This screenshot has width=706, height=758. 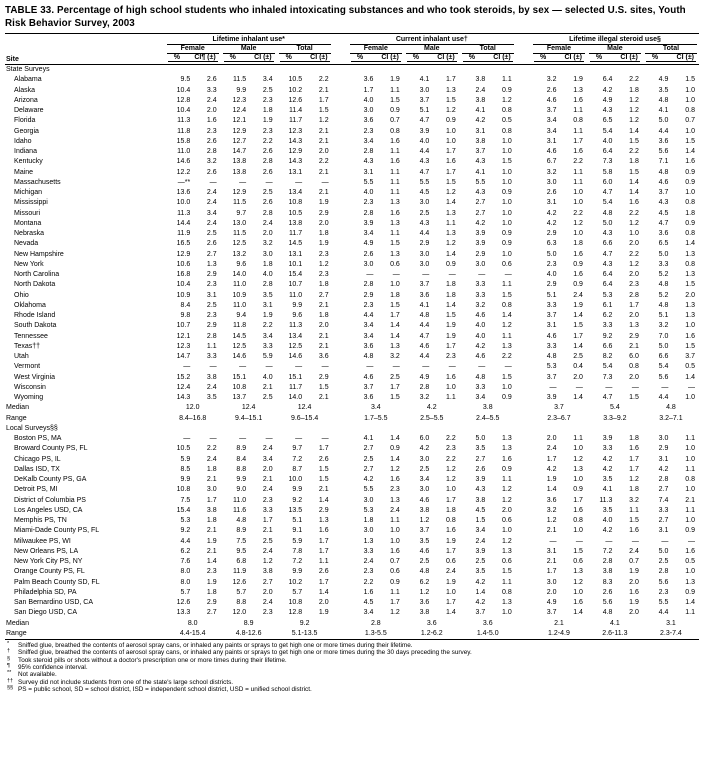 I want to click on site-cell: North Carolina, so click(x=37, y=275).